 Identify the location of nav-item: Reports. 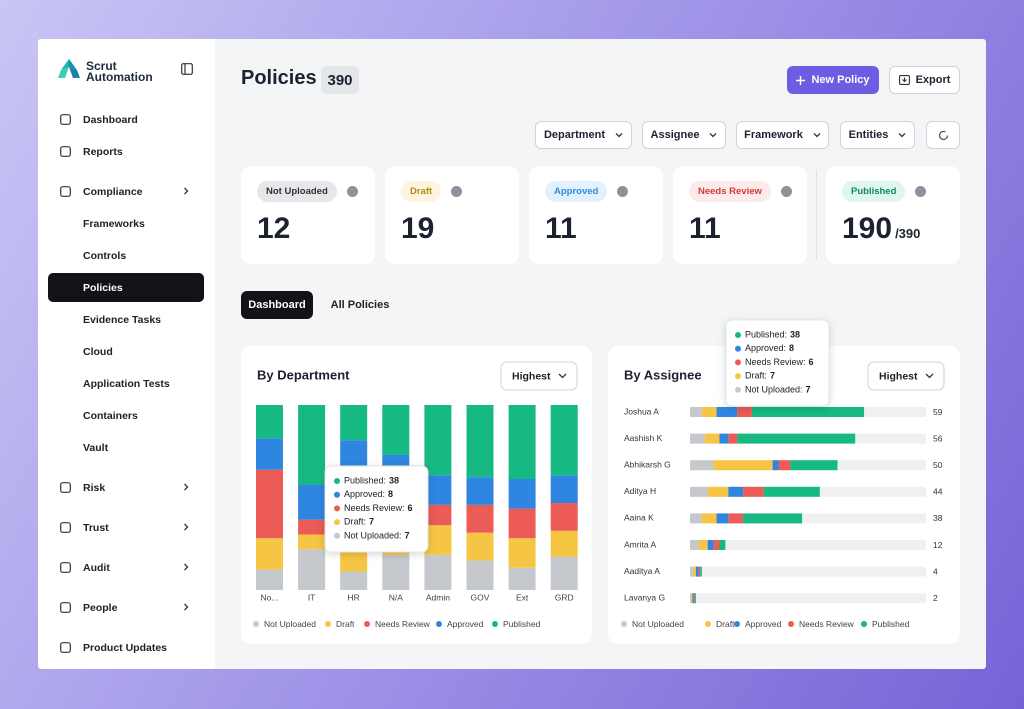
(126, 151).